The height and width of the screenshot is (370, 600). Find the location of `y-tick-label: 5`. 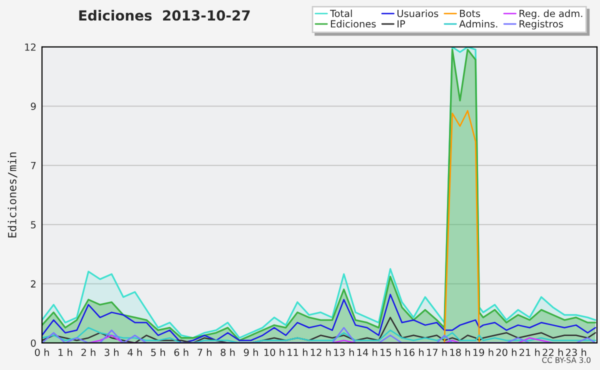

y-tick-label: 5 is located at coordinates (33, 224).